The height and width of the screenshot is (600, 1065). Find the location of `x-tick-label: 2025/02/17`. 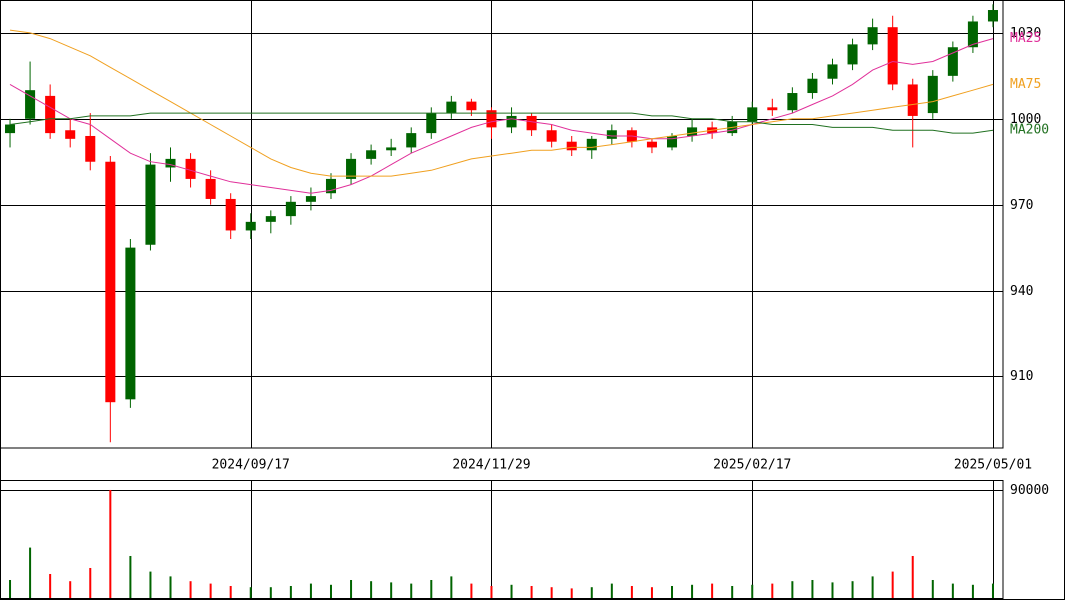

x-tick-label: 2025/02/17 is located at coordinates (752, 465).